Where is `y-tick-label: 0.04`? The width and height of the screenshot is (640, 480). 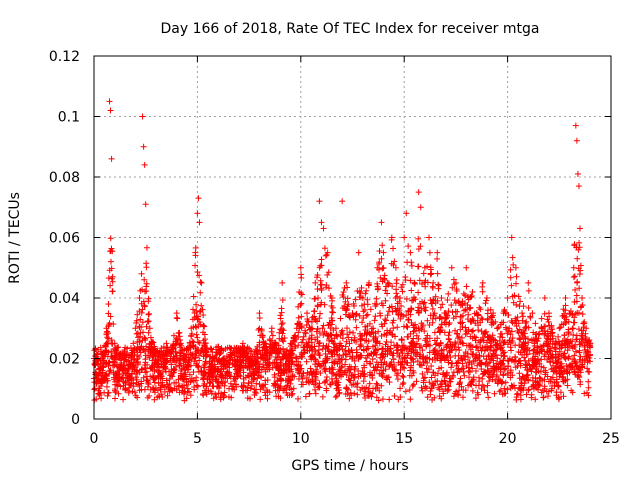
y-tick-label: 0.04 is located at coordinates (64, 299).